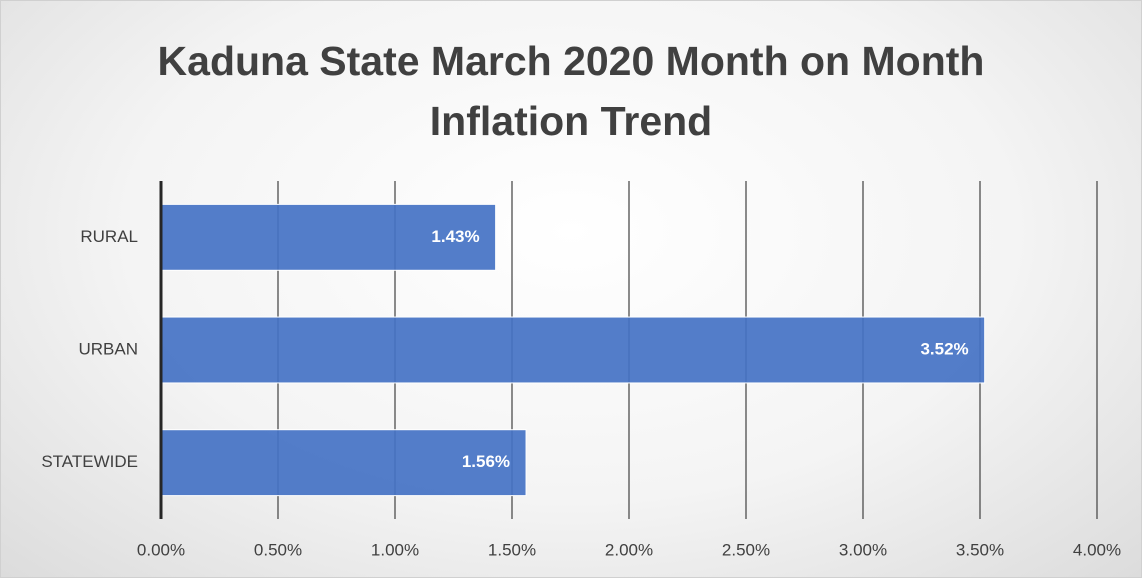 The image size is (1142, 578). I want to click on x-tick-label: 2.50%, so click(746, 549).